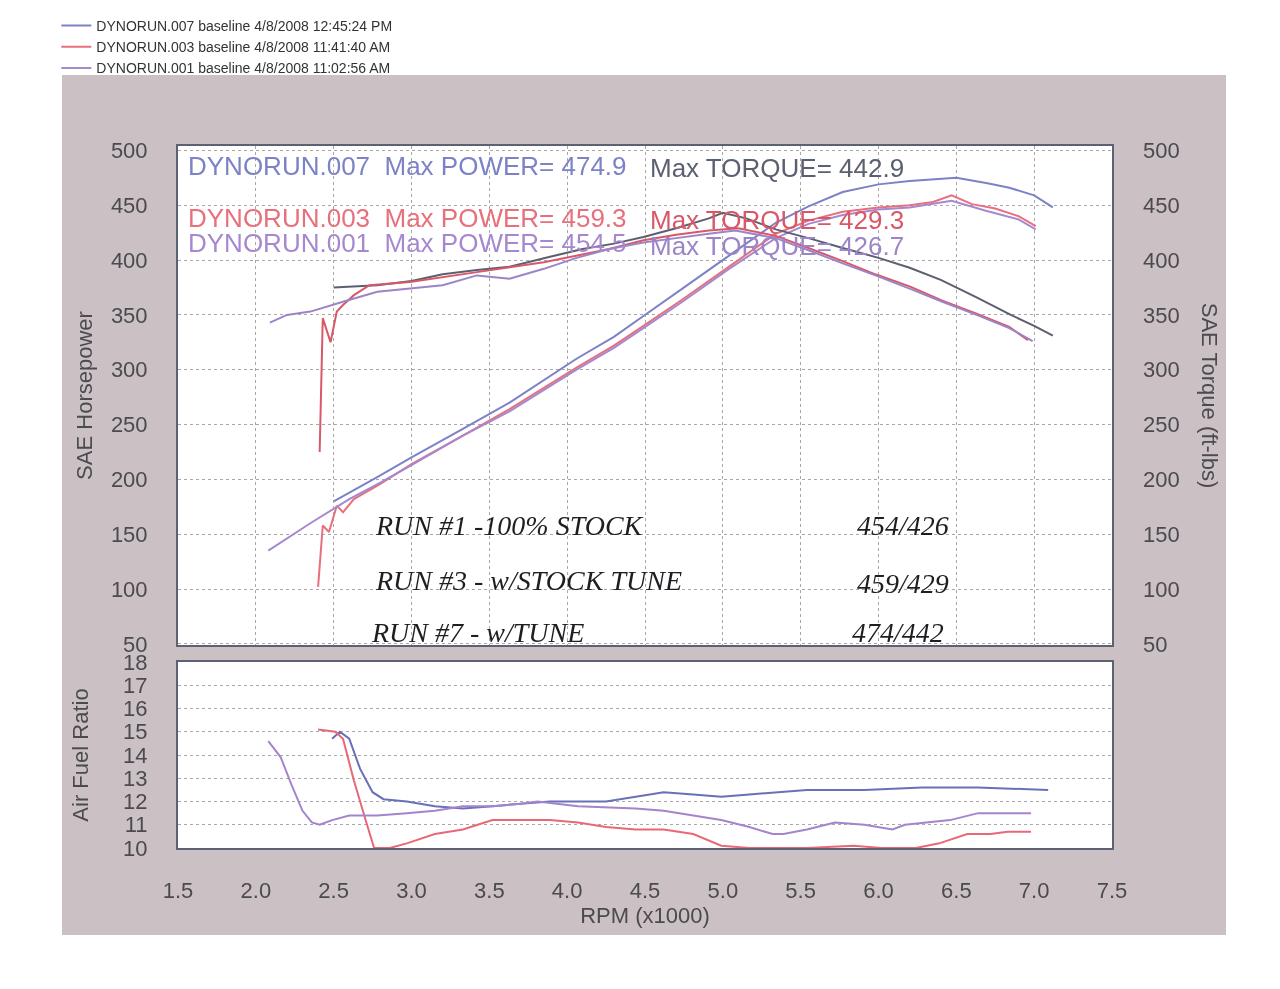  I want to click on y-tick-label: 13, so click(135, 778).